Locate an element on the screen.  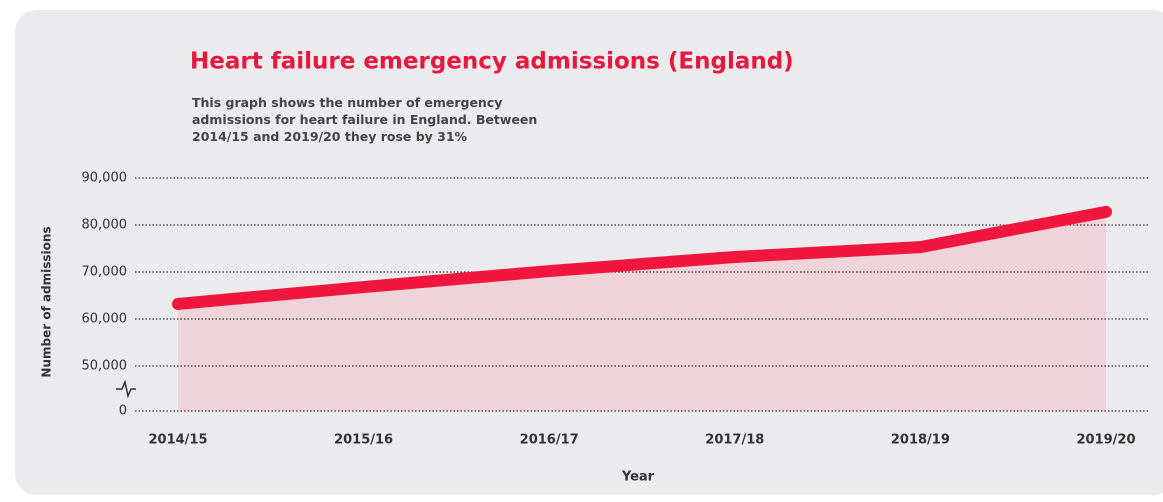
y-tick-label: 60,000 is located at coordinates (105, 319).